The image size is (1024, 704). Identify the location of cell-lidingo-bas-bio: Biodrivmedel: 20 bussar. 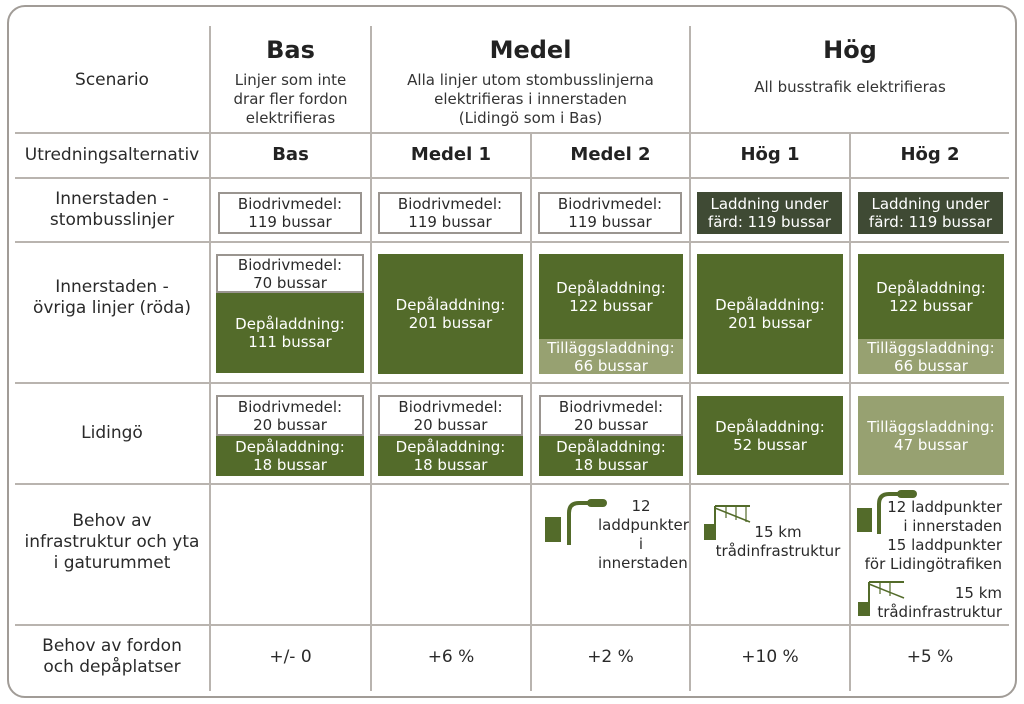
(290, 415).